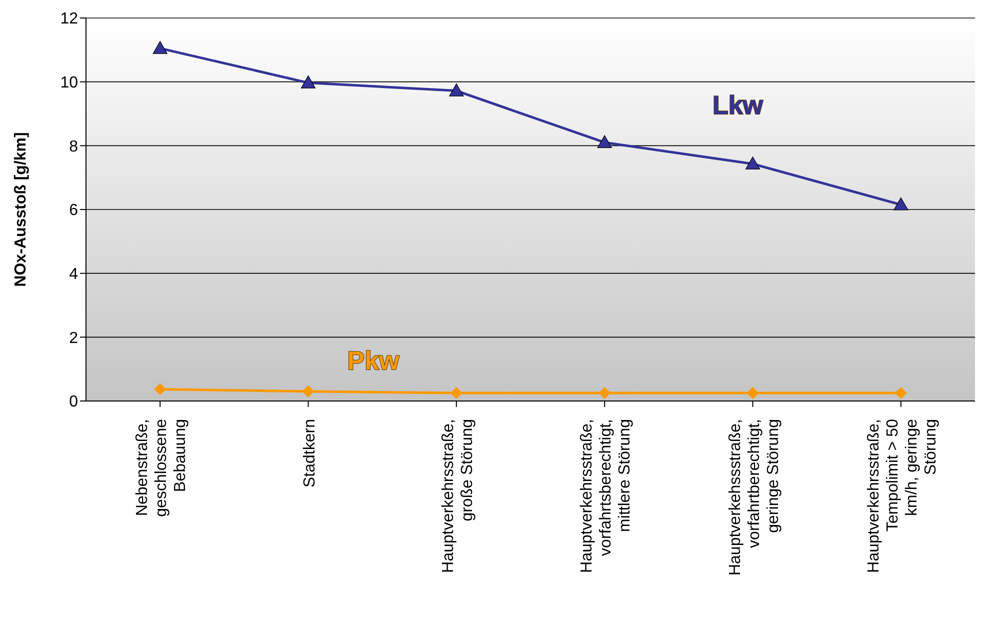 This screenshot has width=983, height=617. What do you see at coordinates (309, 453) in the screenshot?
I see `x-tick-label: Stadtkern` at bounding box center [309, 453].